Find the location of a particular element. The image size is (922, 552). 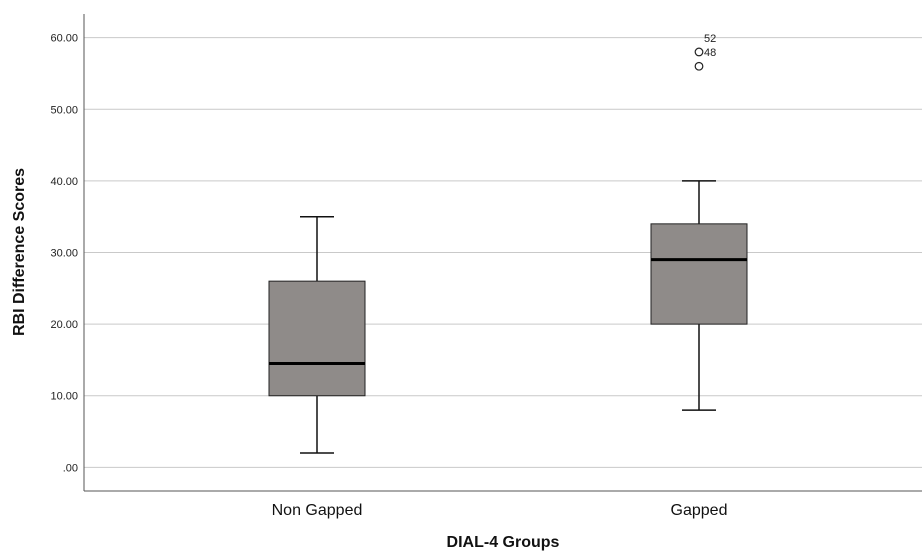

y-tick-labels: .00 10.00 20.00 30.00 40.00 50.00 60.00 is located at coordinates (64, 254).